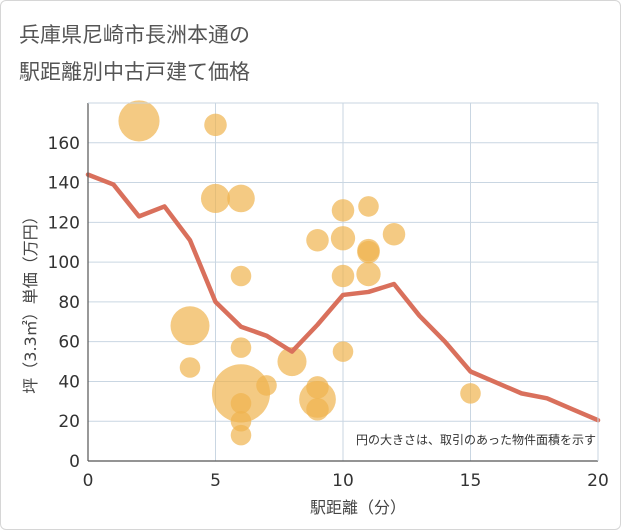 The image size is (621, 531). What do you see at coordinates (358, 507) in the screenshot?
I see `x-axis-label: 駅距離（分）` at bounding box center [358, 507].